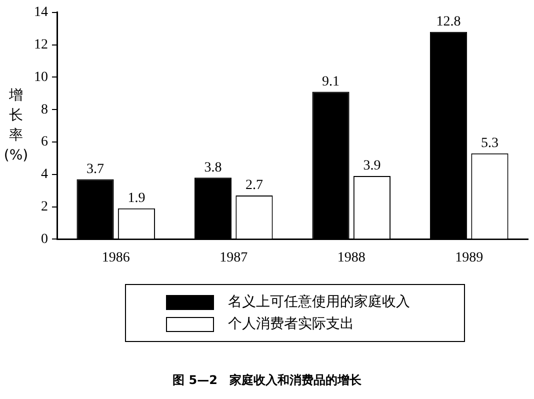 This screenshot has width=534, height=399. What do you see at coordinates (331, 82) in the screenshot?
I see `data-label: 9.1` at bounding box center [331, 82].